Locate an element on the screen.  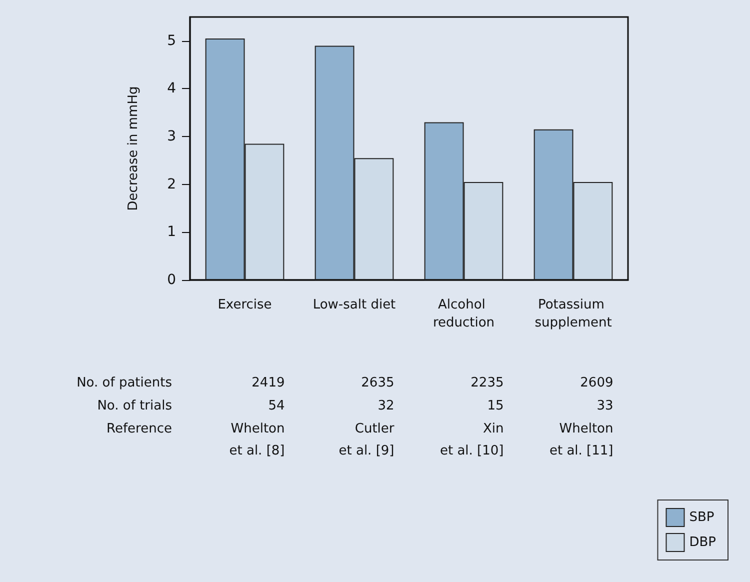
text: Whelton et al. [8] is located at coordinates (257, 440).